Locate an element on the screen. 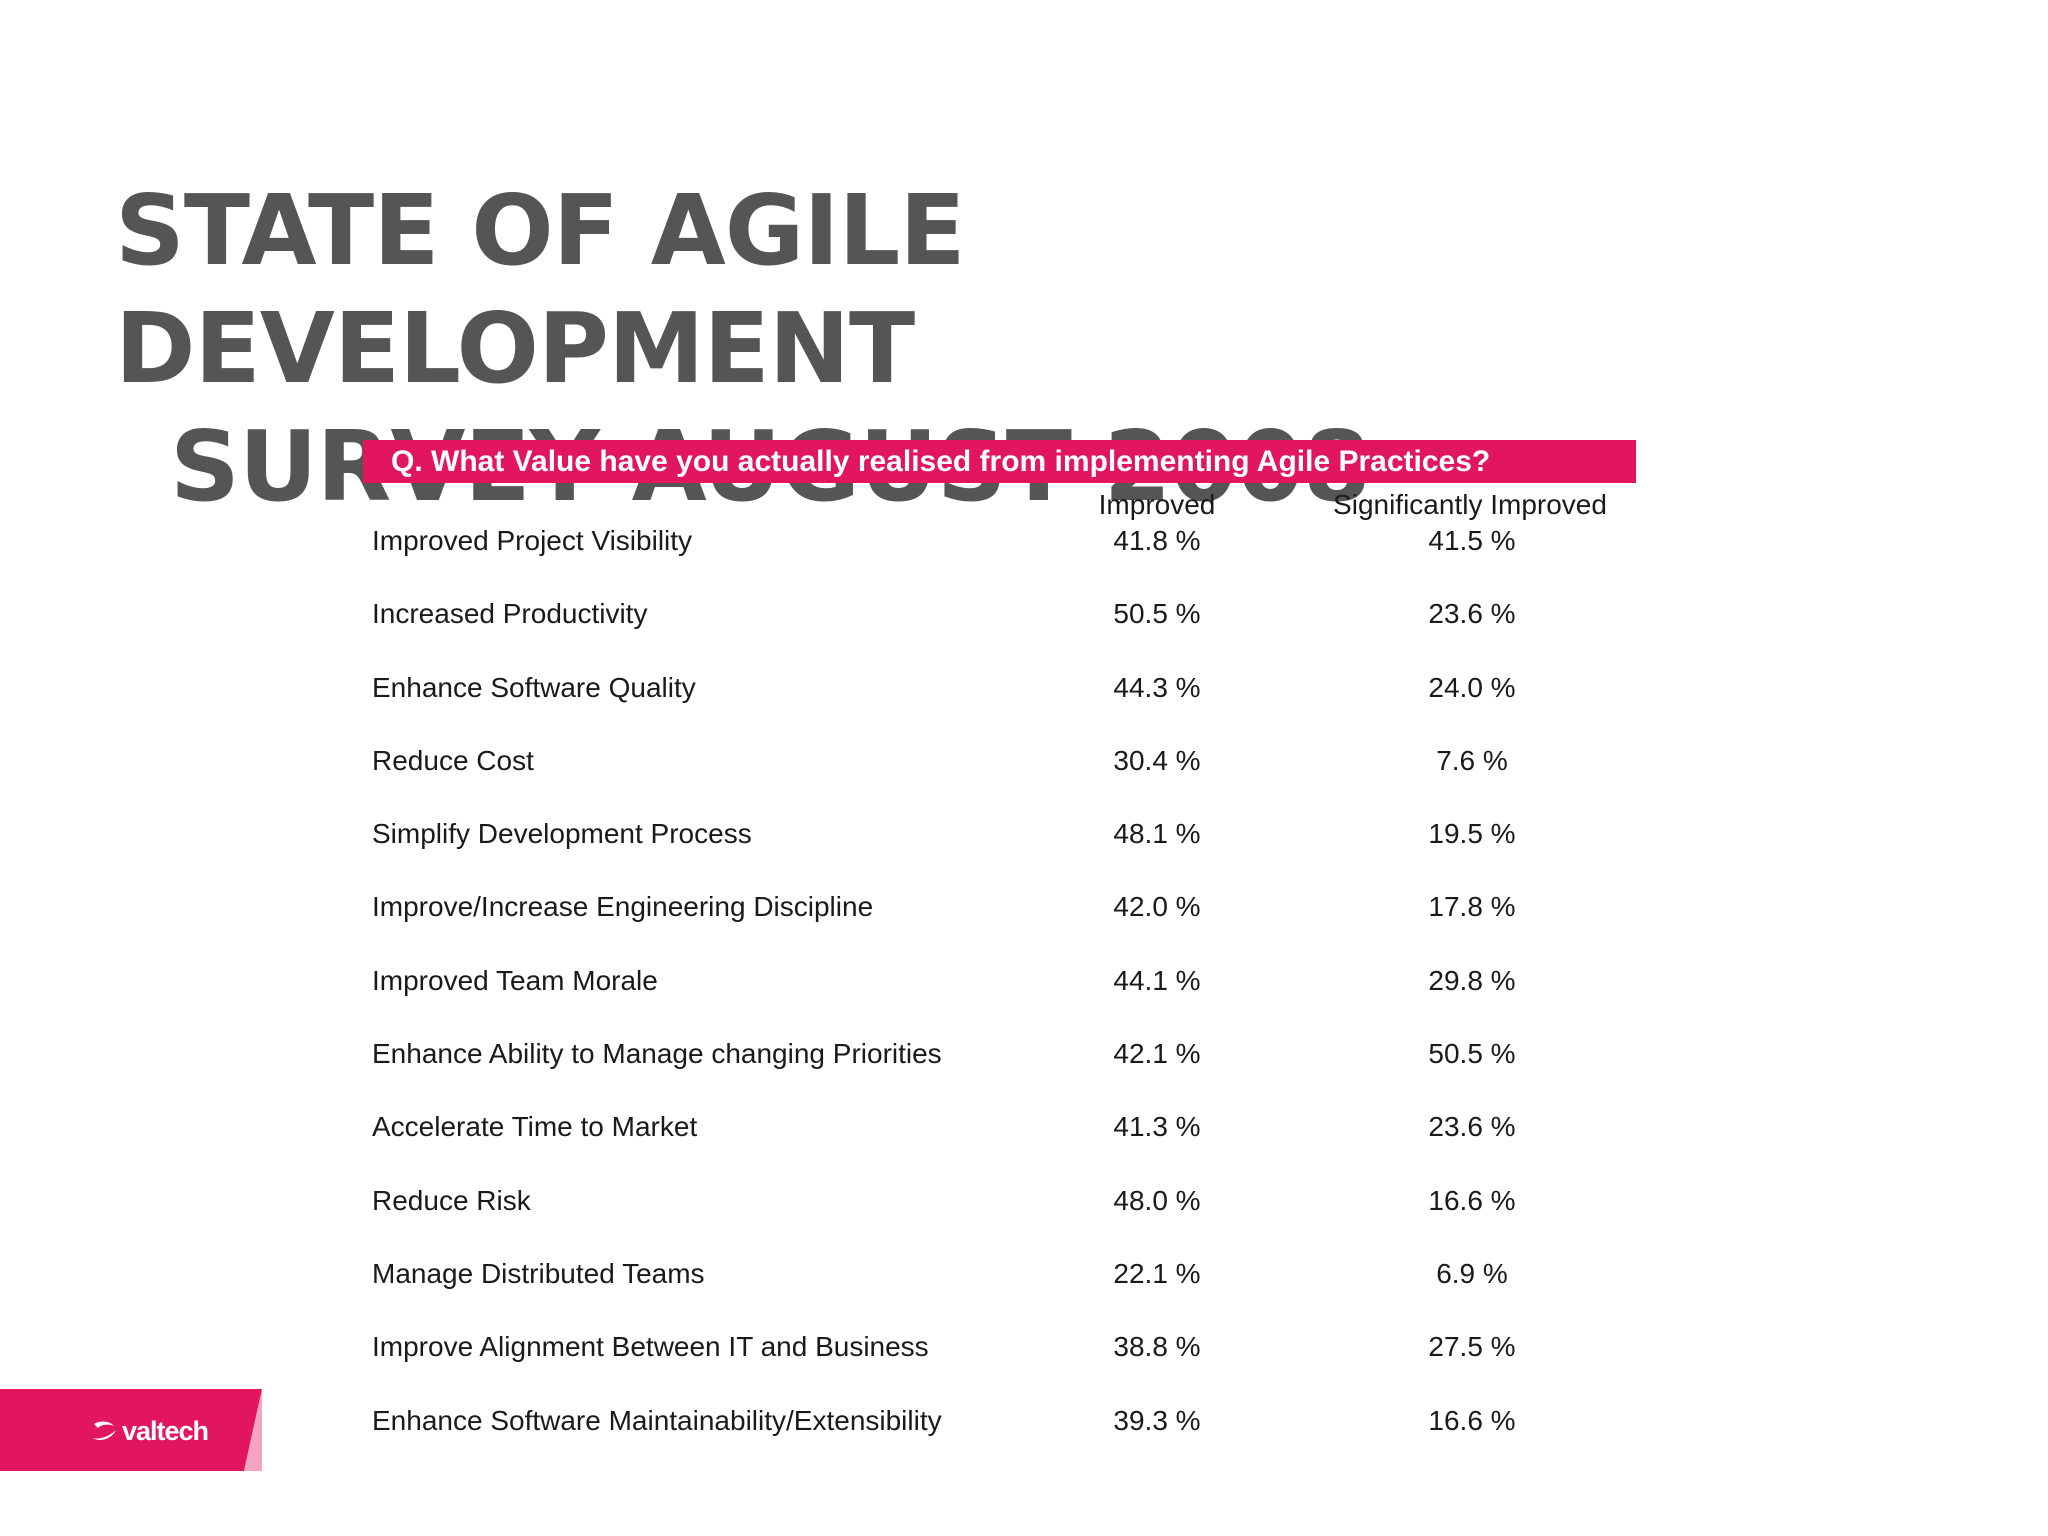 The height and width of the screenshot is (1536, 2048). table-row: Reduce Cost 30.4 % 7.6 % is located at coordinates (1022, 779).